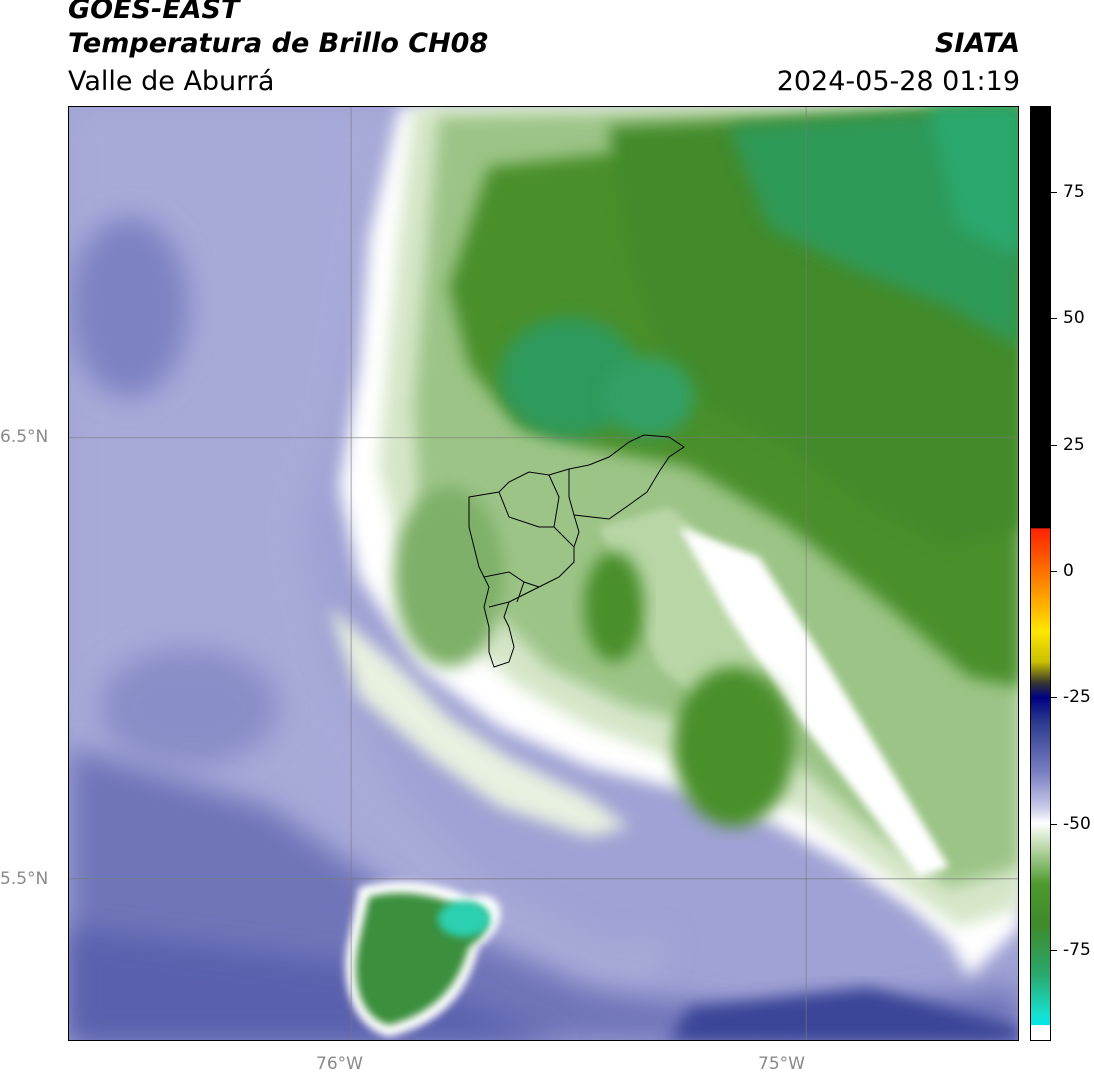 This screenshot has height=1078, width=1094. Describe the element at coordinates (1068, 570) in the screenshot. I see `colorbar-tick-label: 0` at that location.